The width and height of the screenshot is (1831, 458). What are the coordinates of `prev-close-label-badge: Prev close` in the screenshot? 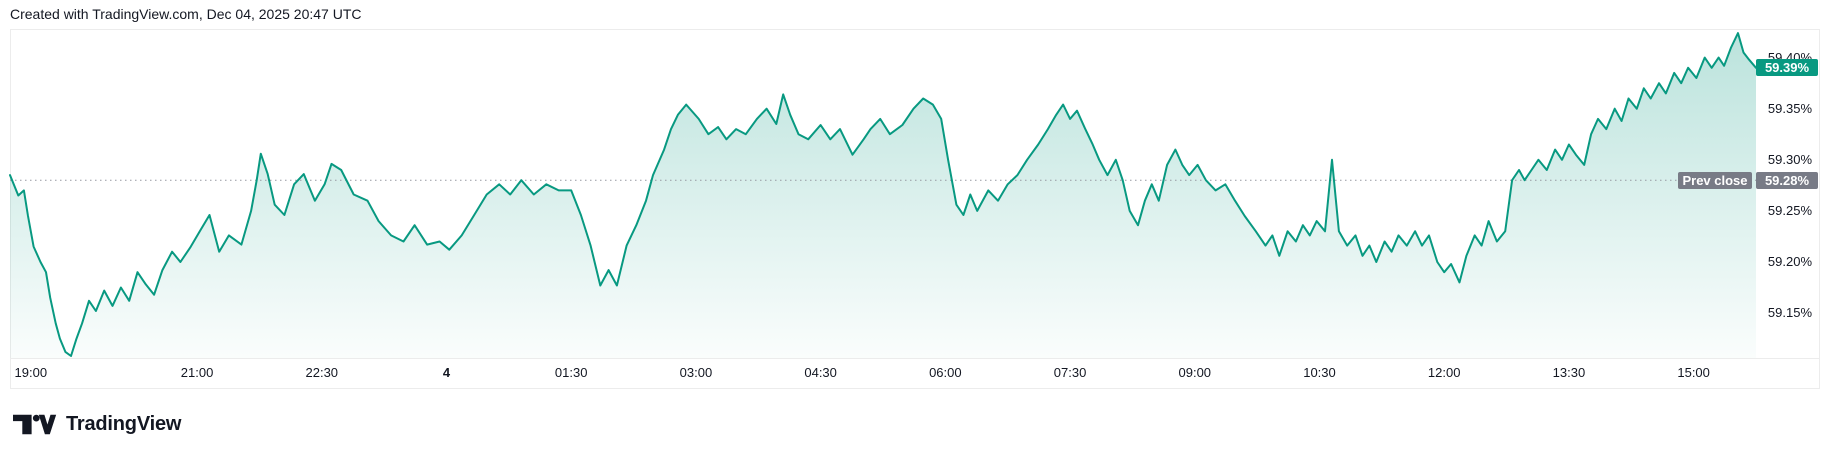 It's located at (1715, 180).